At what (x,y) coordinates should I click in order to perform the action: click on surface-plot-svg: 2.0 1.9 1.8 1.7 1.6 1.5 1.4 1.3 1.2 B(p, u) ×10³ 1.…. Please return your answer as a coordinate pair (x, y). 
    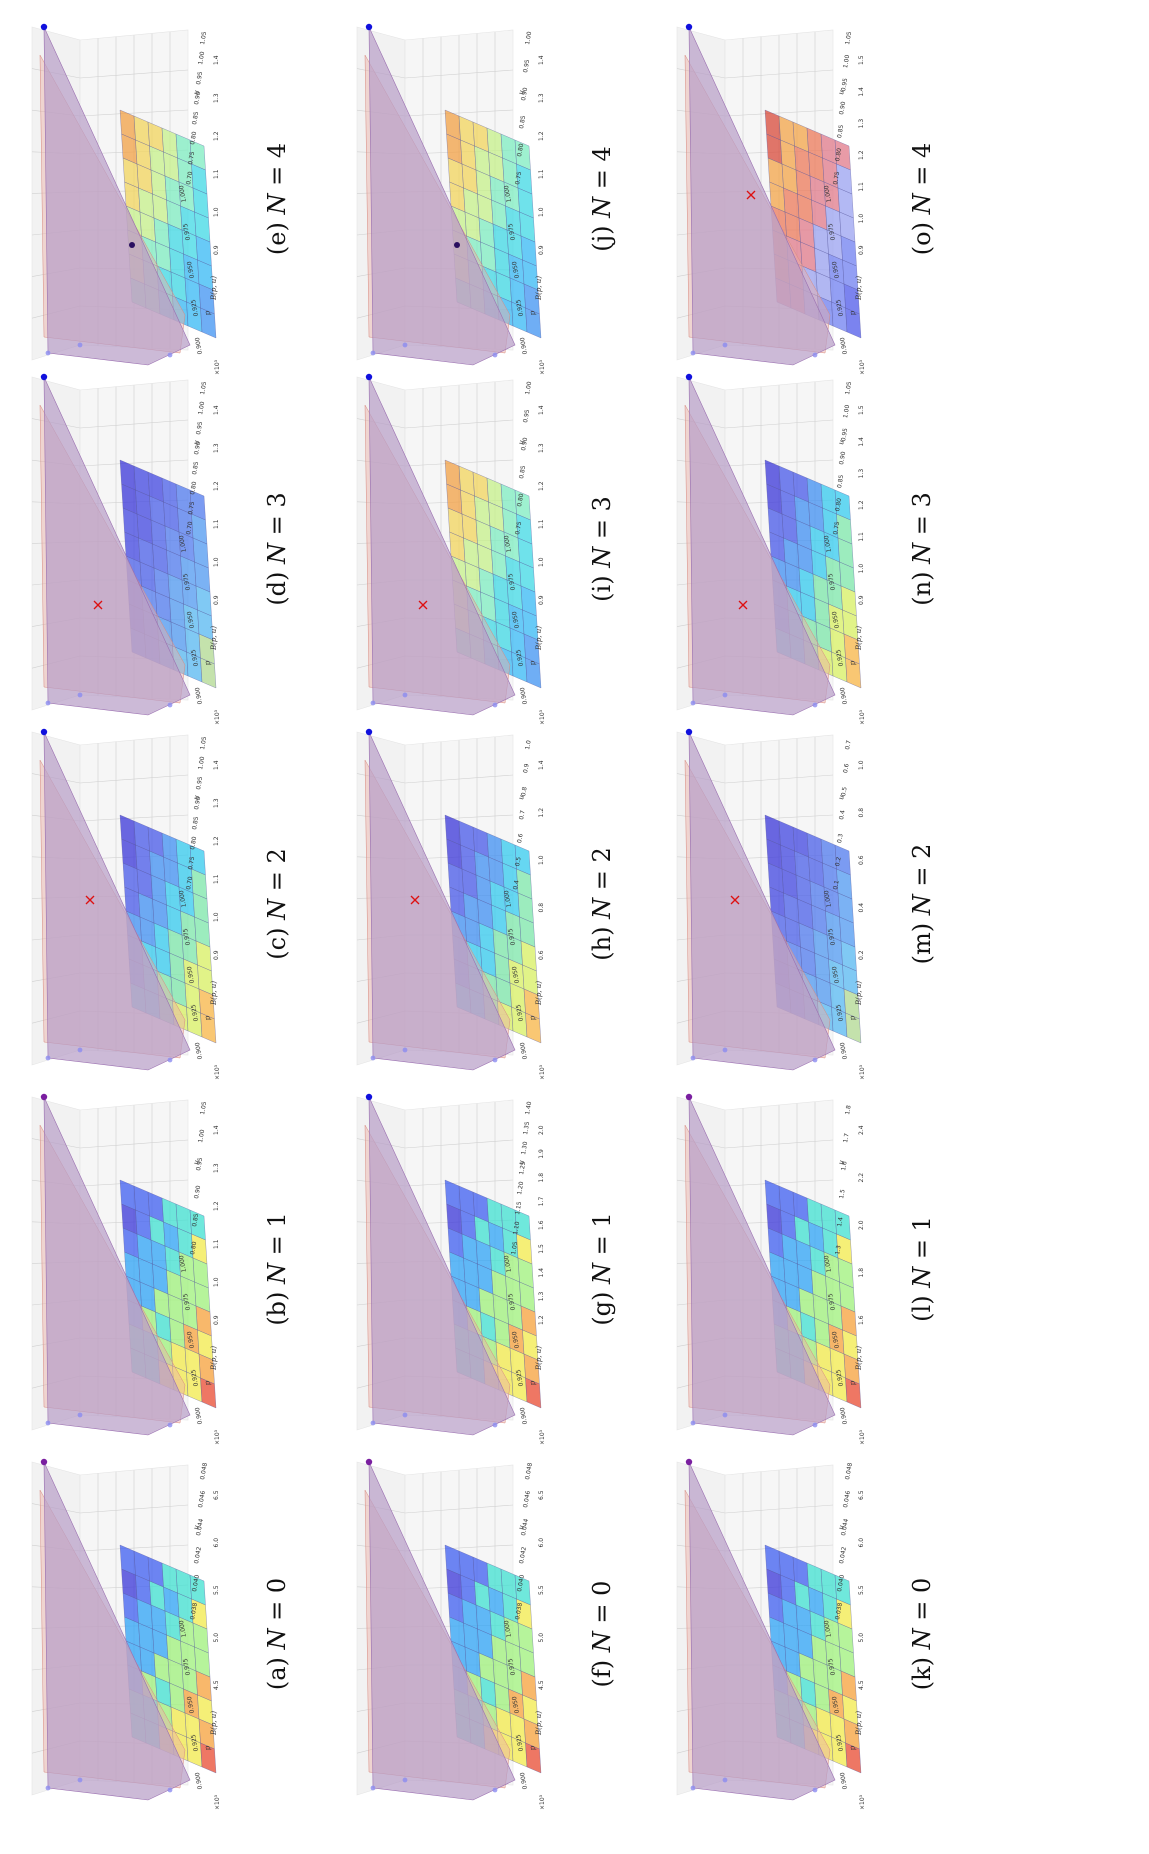
    Looking at the image, I should click on (451, 1269).